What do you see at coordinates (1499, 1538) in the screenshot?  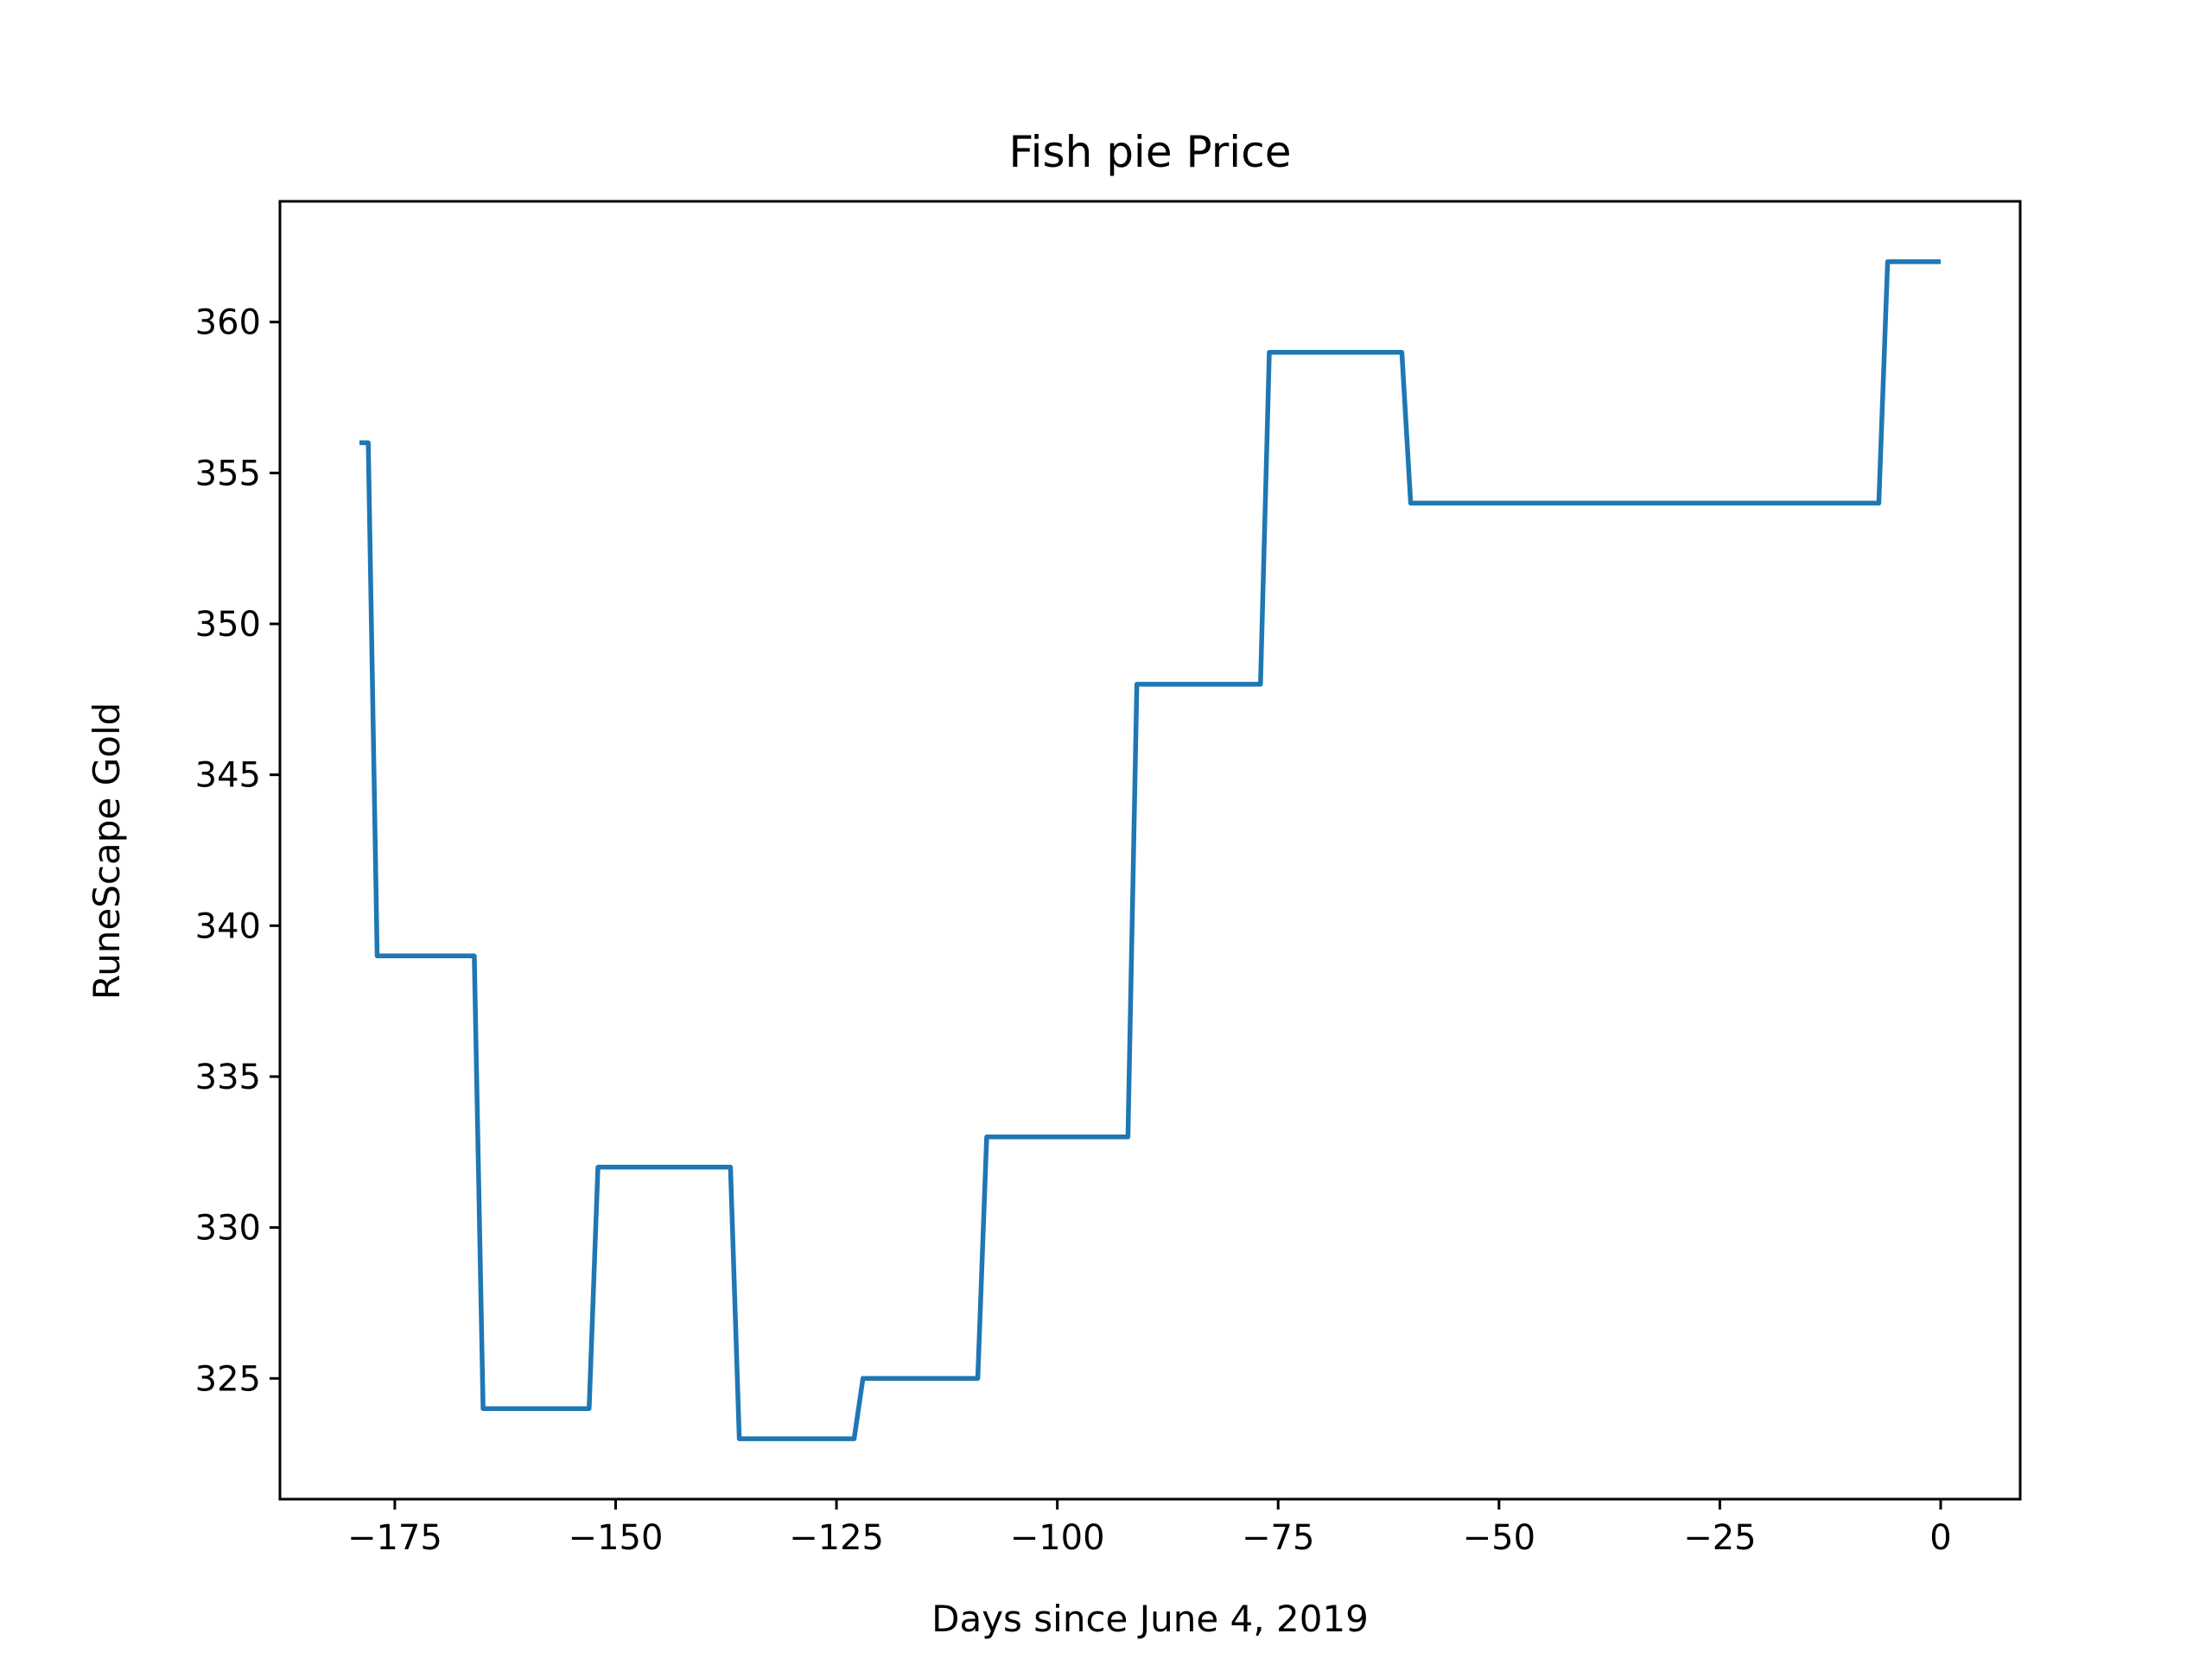 I see `x-tick-label: −50` at bounding box center [1499, 1538].